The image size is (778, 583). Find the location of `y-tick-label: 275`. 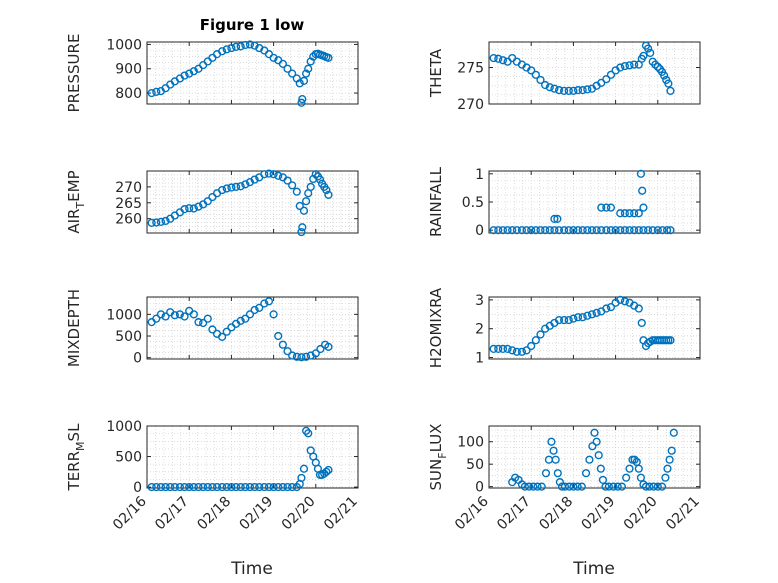

y-tick-label: 275 is located at coordinates (470, 69).